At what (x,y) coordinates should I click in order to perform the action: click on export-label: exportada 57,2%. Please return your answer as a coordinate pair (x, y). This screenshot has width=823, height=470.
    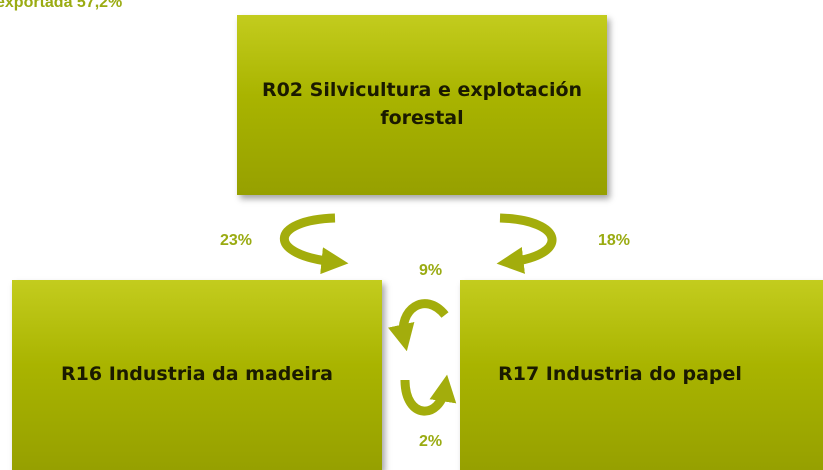
    Looking at the image, I should click on (61, 5).